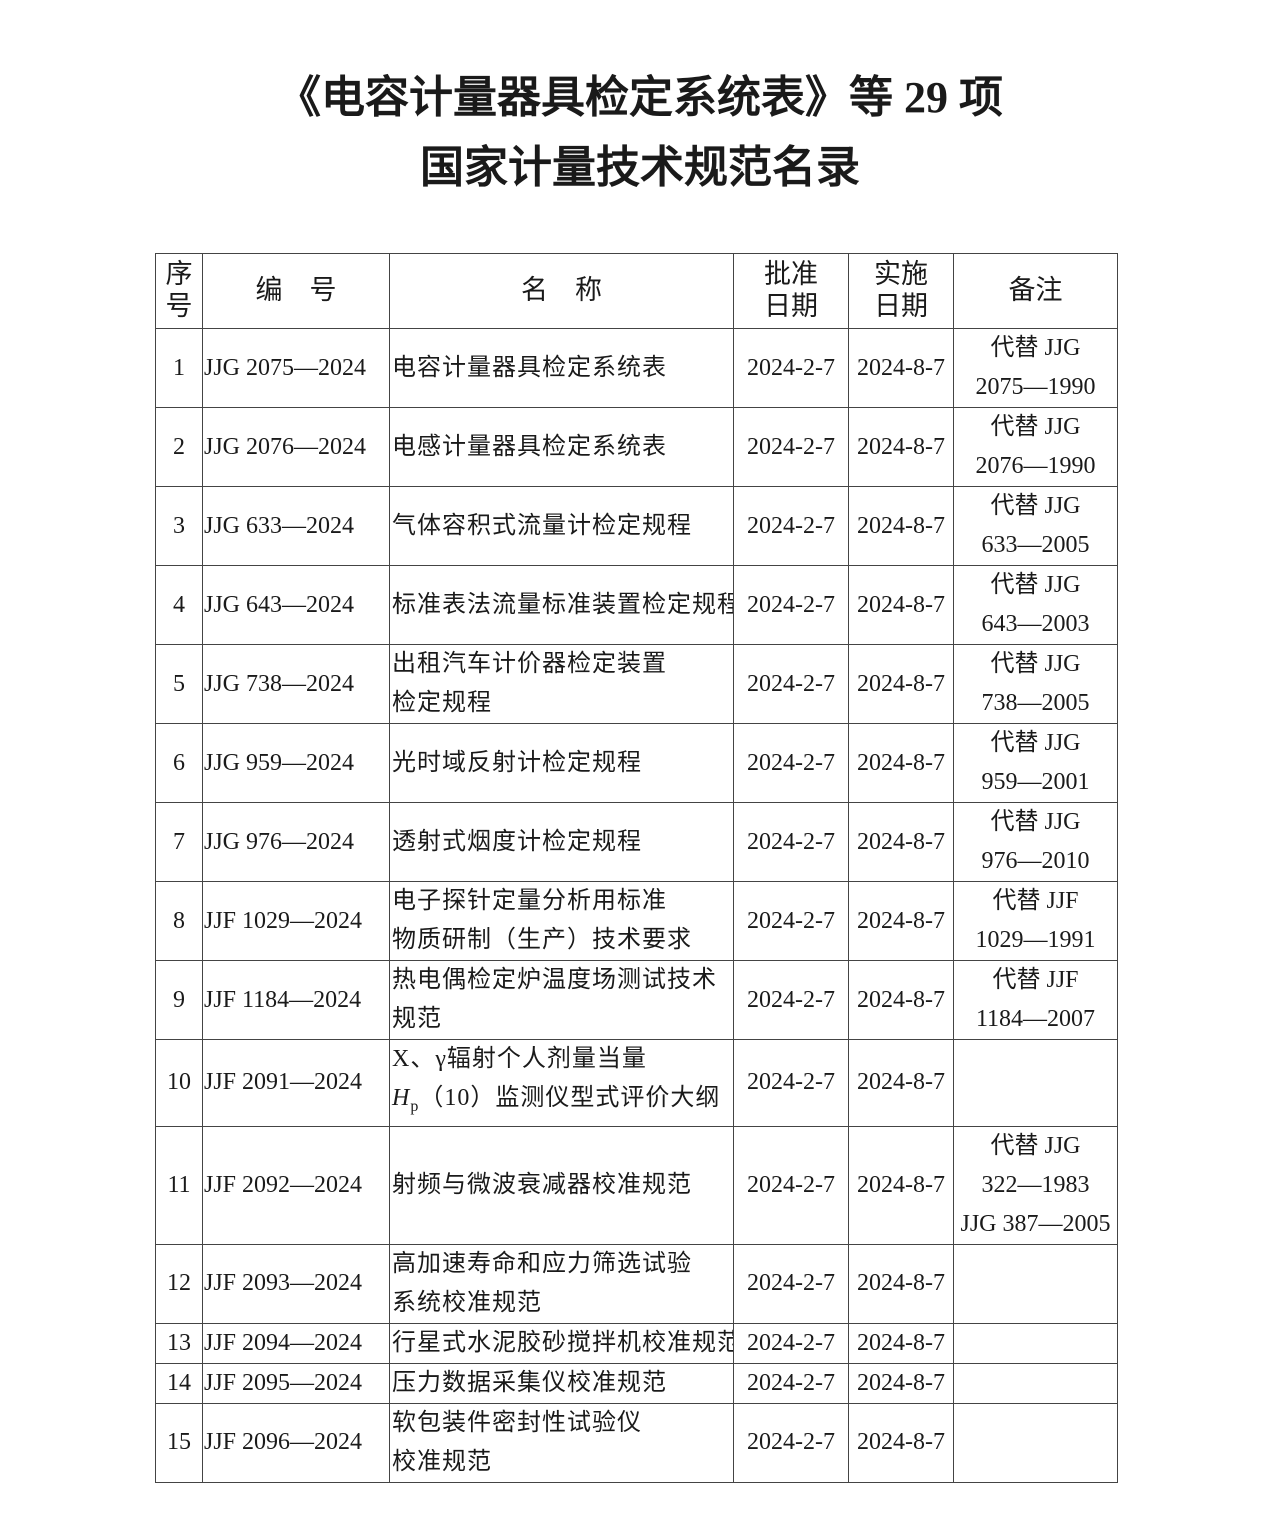 This screenshot has height=1515, width=1280. I want to click on cell-seq: 14, so click(179, 1383).